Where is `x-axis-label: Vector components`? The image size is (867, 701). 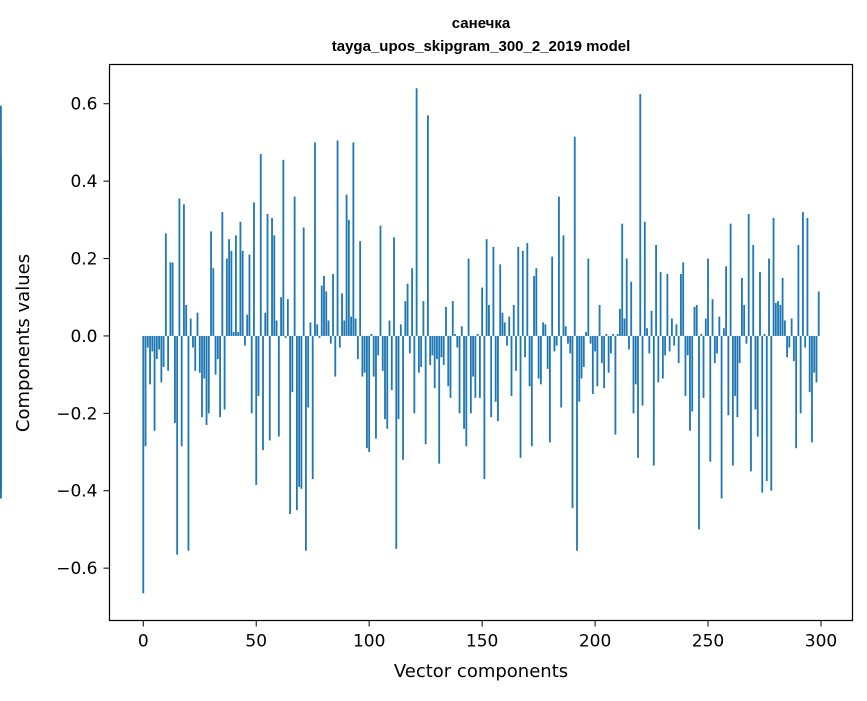
x-axis-label: Vector components is located at coordinates (481, 671).